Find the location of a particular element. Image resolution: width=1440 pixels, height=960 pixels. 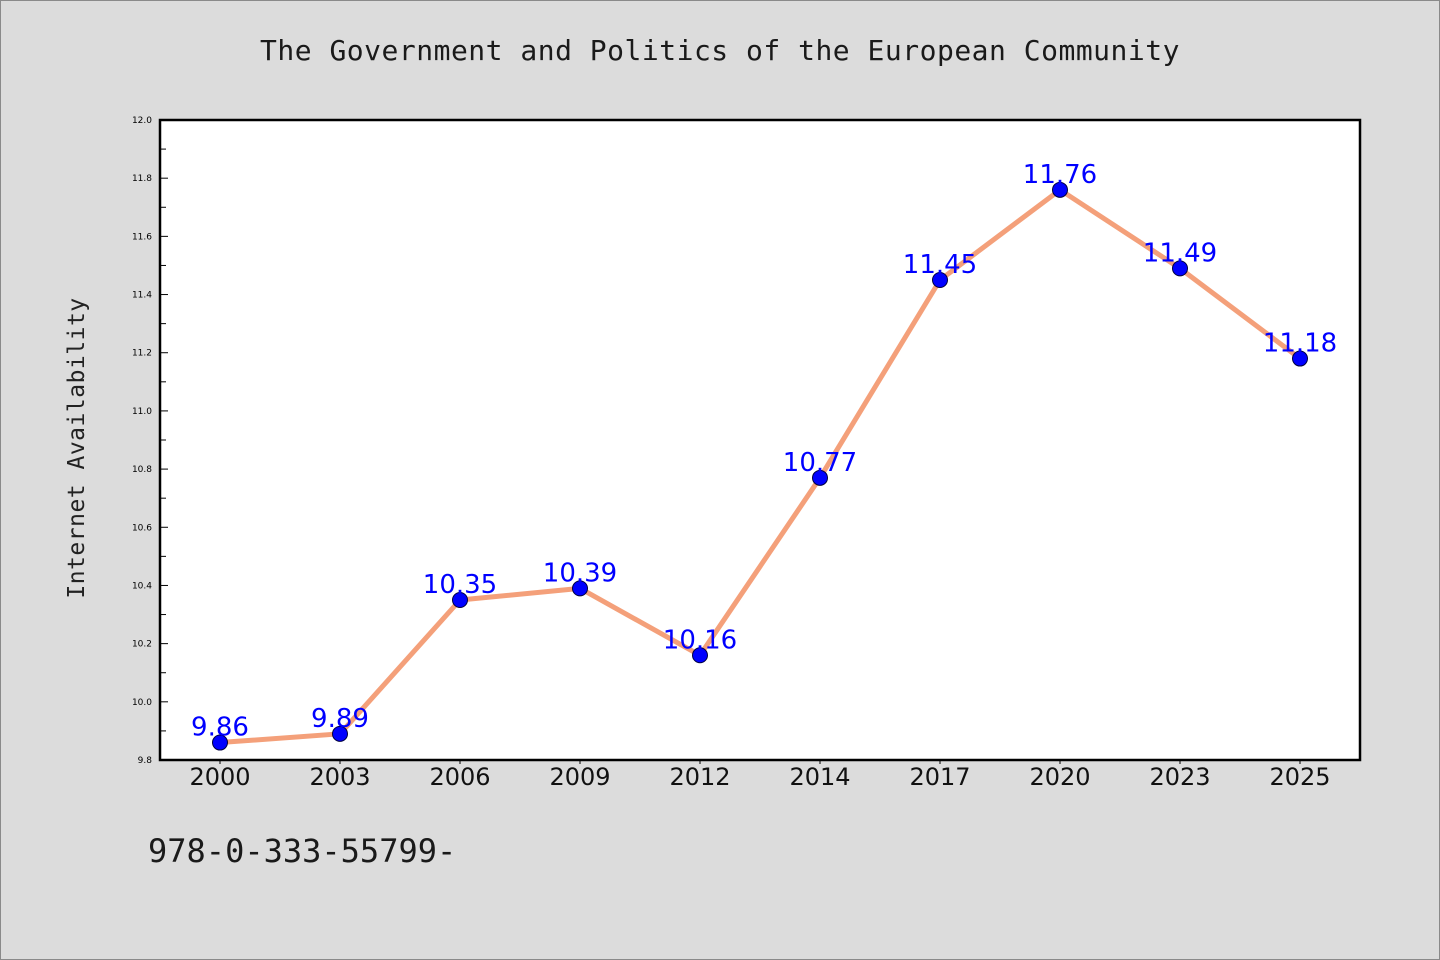

data-label: 10.39 is located at coordinates (580, 573).